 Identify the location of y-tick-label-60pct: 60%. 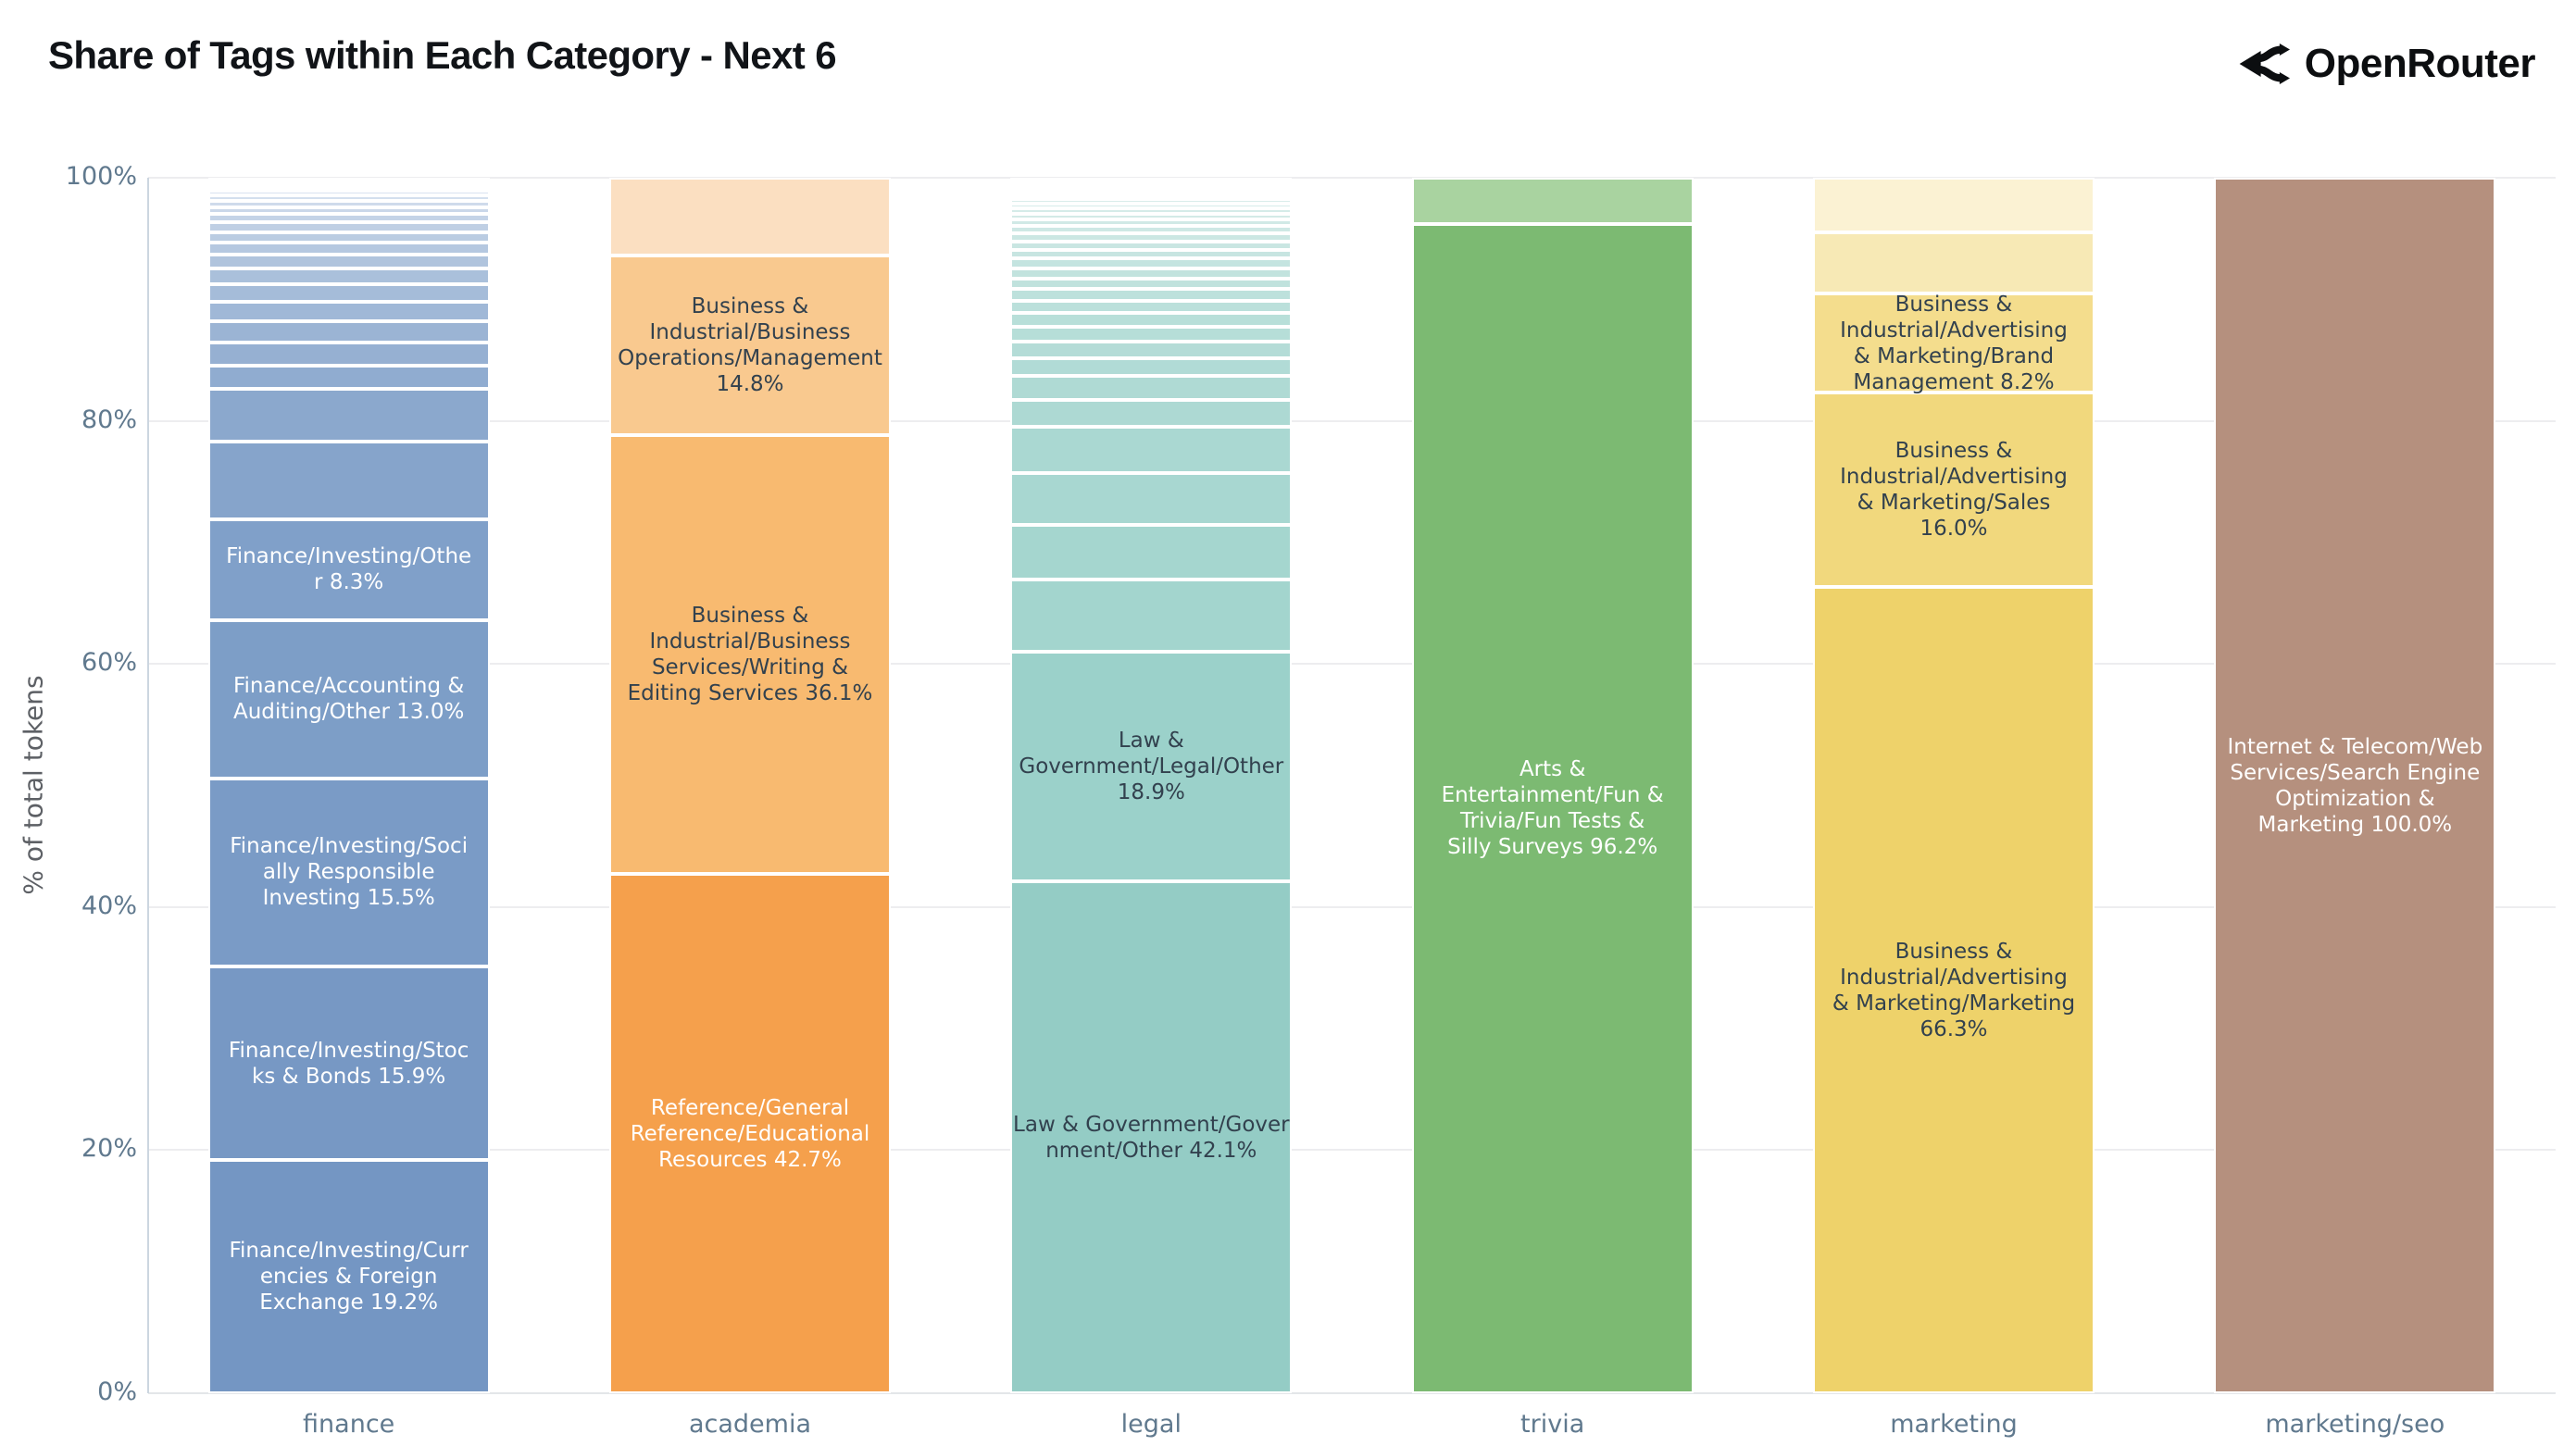
(109, 663).